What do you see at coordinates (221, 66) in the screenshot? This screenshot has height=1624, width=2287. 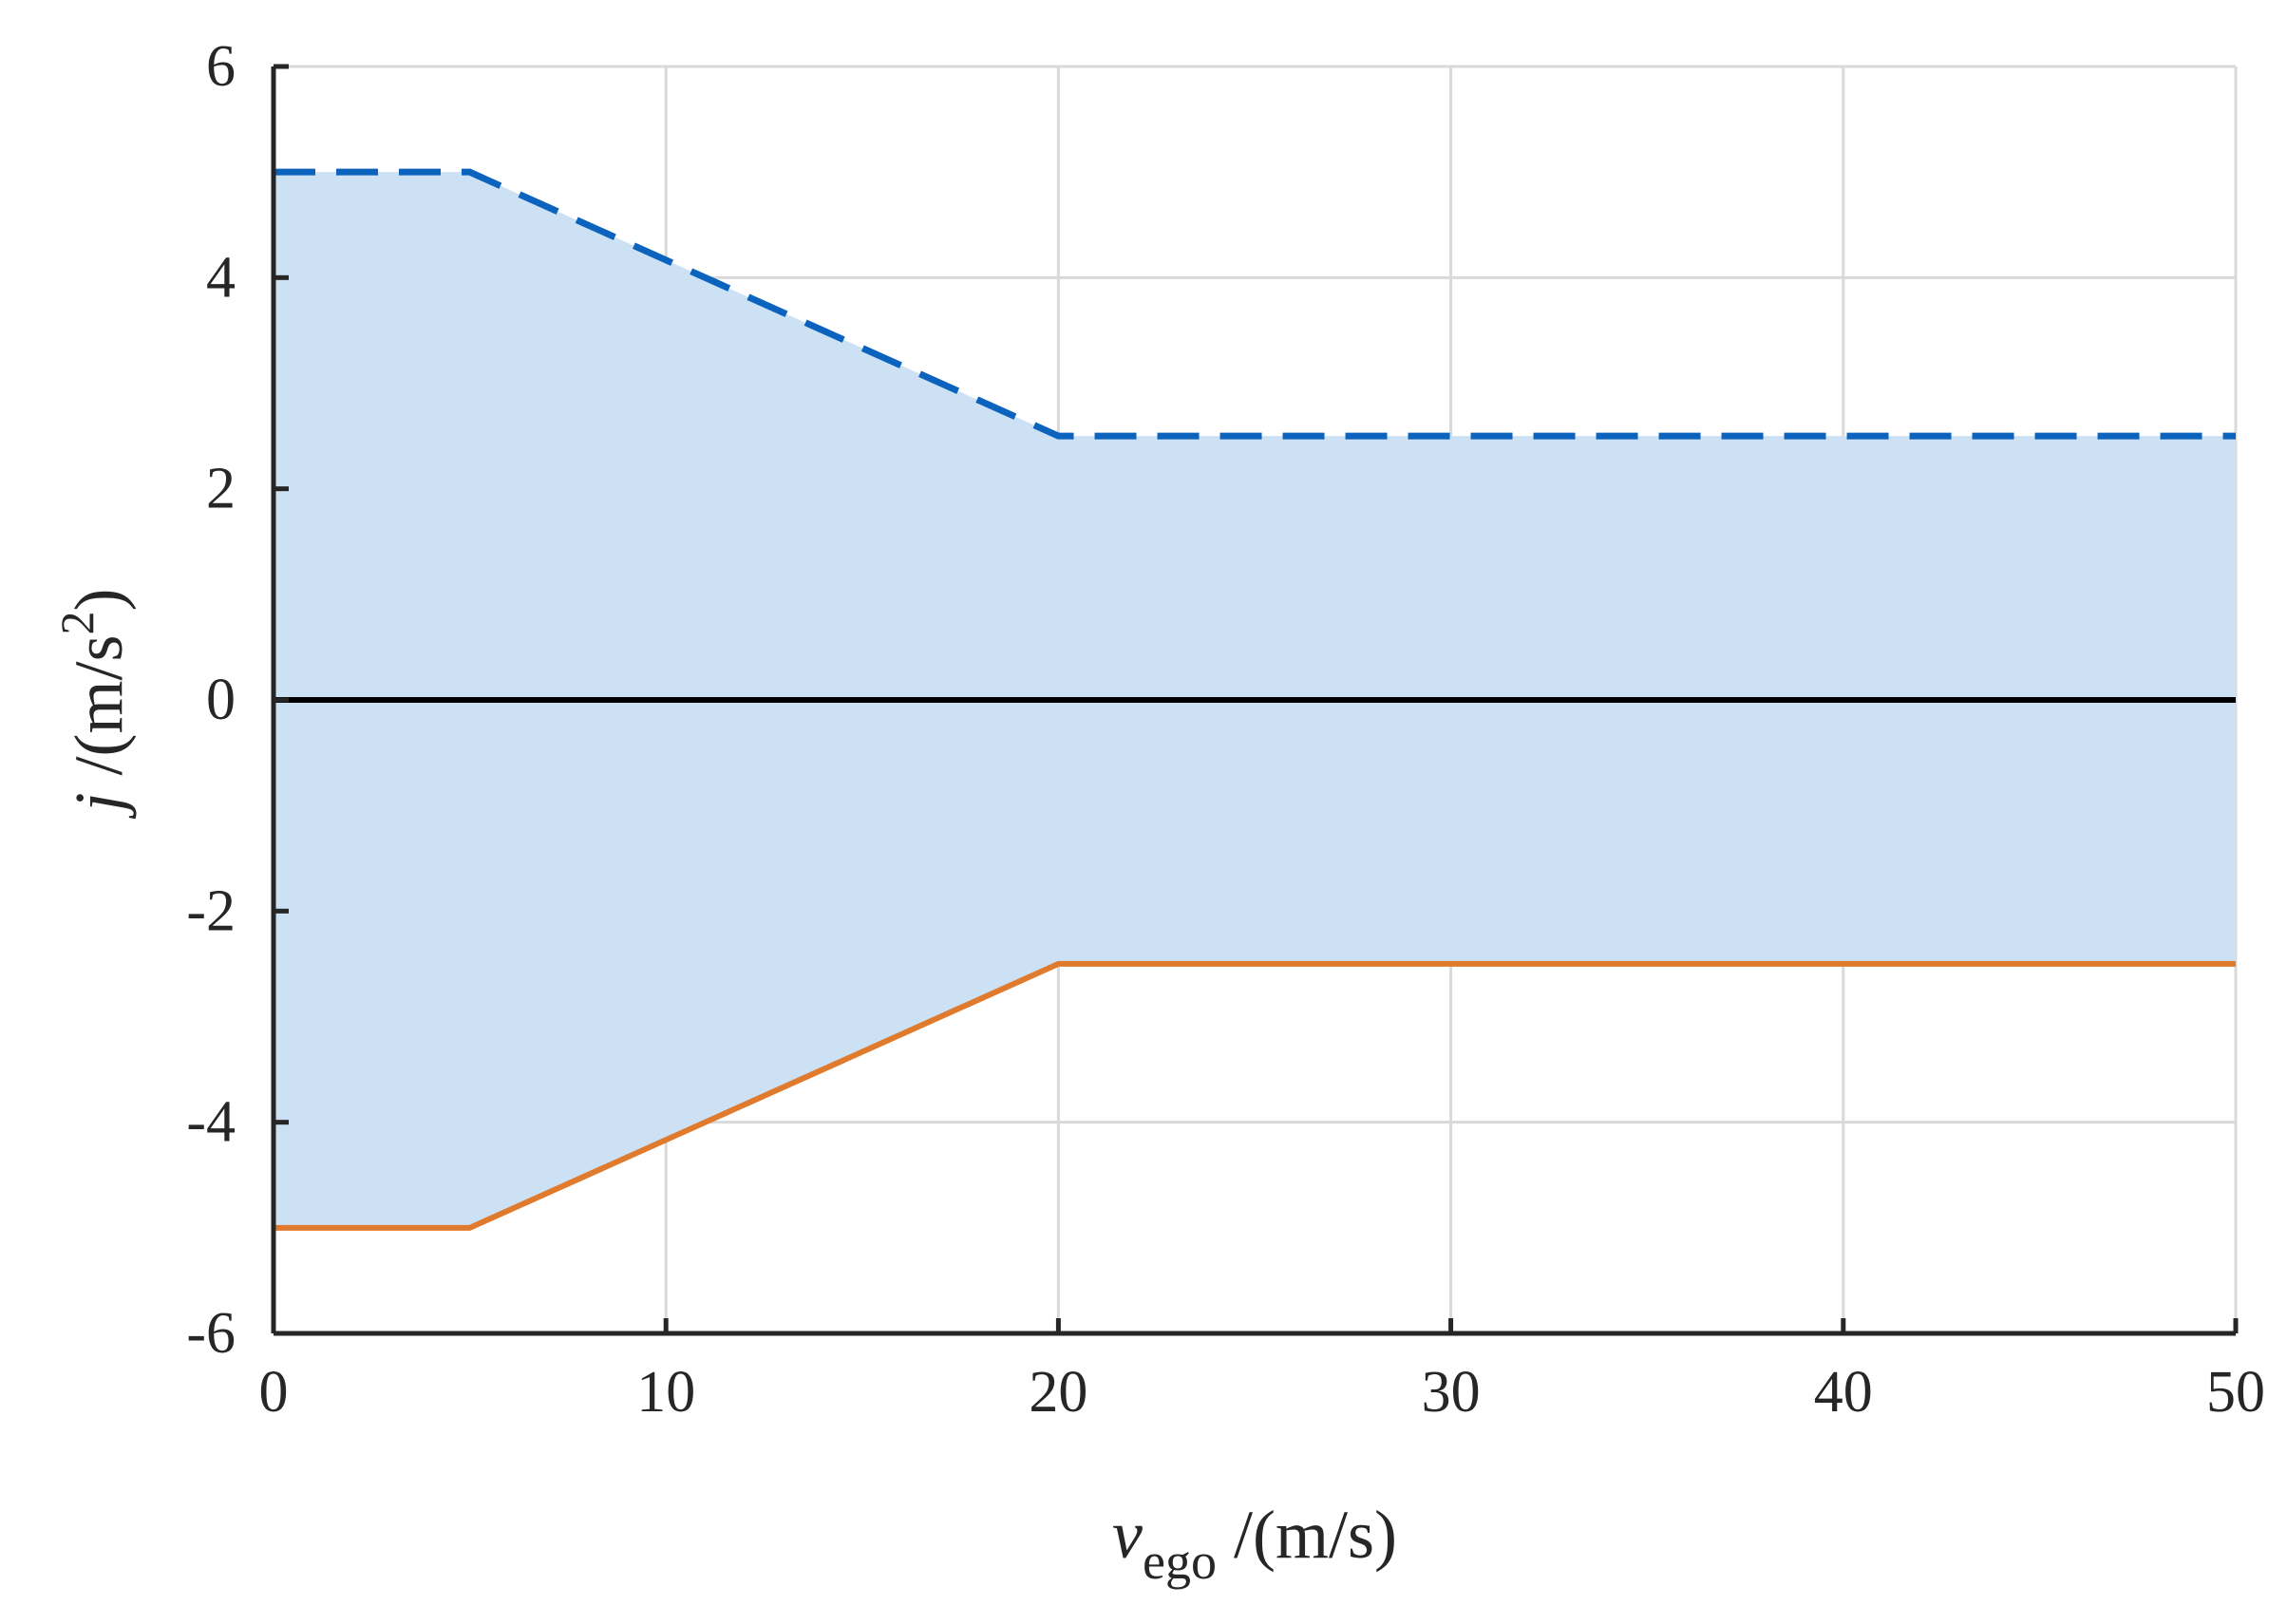 I see `y-tick-label: 6` at bounding box center [221, 66].